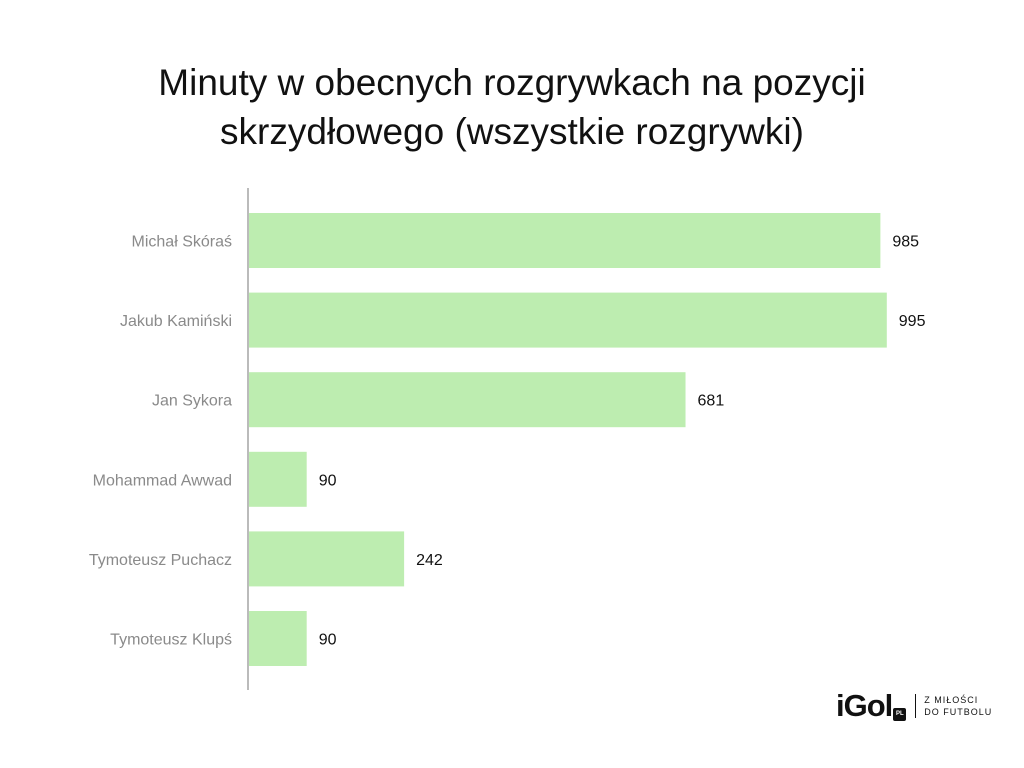  Describe the element at coordinates (328, 640) in the screenshot. I see `value-label-5: 90` at that location.